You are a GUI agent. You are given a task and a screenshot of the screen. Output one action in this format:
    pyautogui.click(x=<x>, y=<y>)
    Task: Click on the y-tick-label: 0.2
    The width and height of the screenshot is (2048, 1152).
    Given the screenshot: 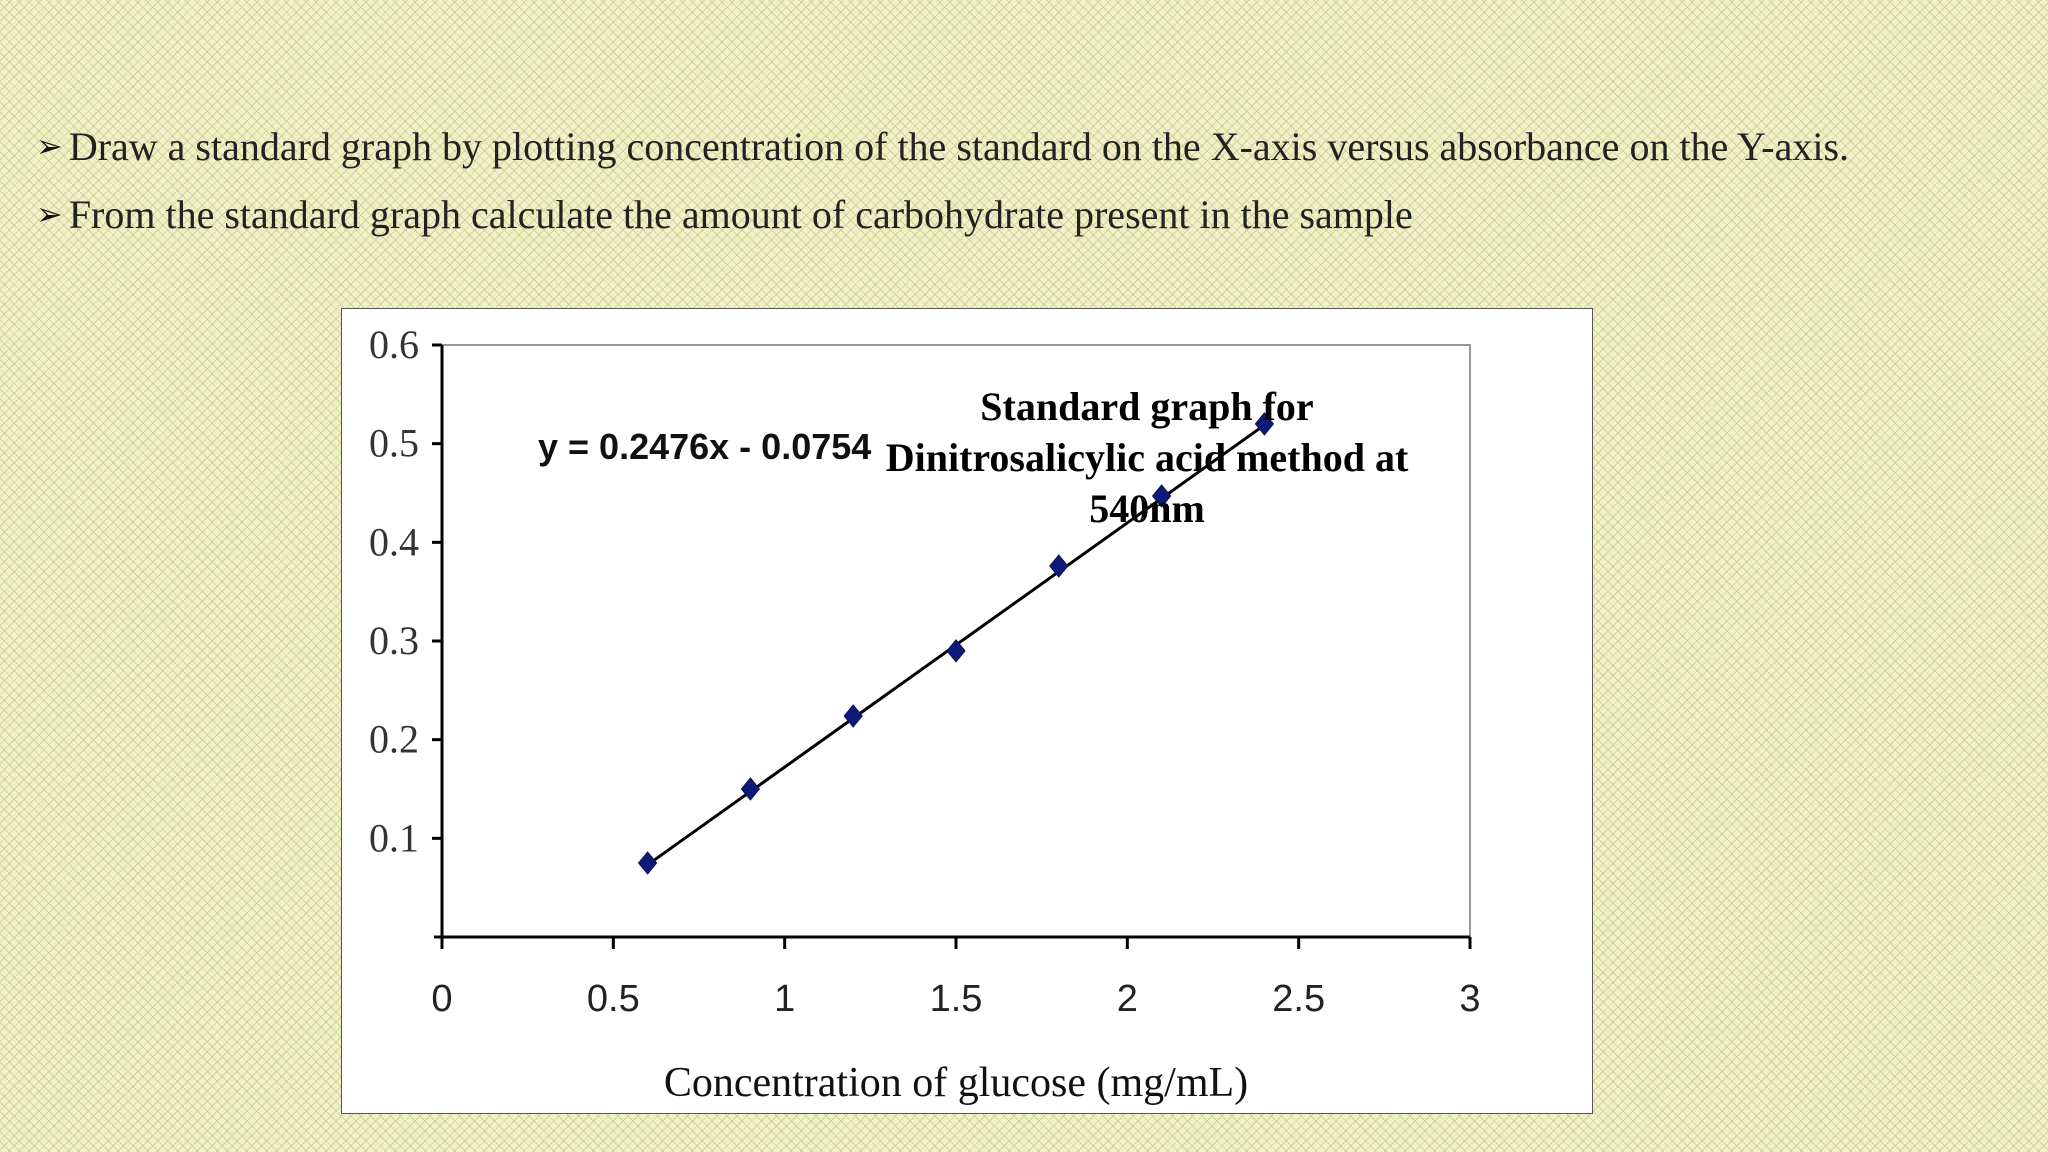 What is the action you would take?
    pyautogui.click(x=394, y=739)
    